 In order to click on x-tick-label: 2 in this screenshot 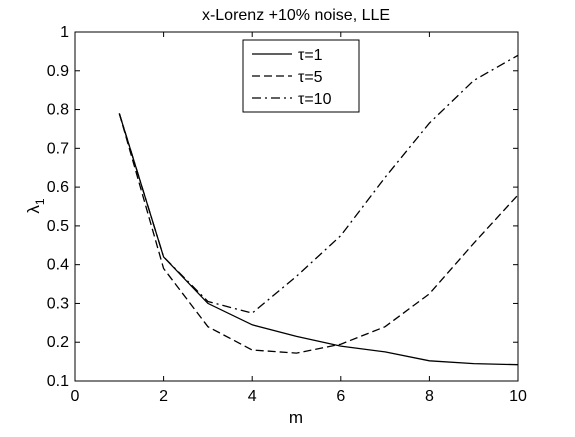, I will do `click(163, 396)`.